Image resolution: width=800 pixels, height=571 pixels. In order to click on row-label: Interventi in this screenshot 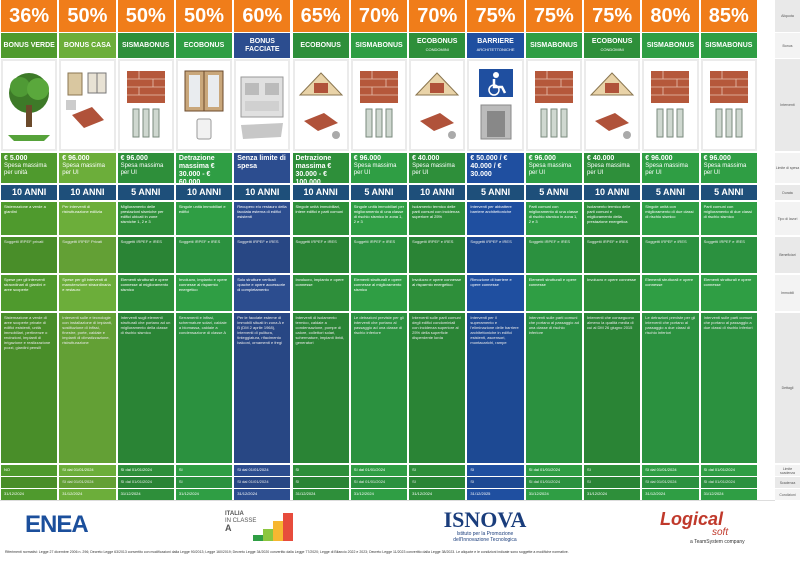, I will do `click(787, 105)`.